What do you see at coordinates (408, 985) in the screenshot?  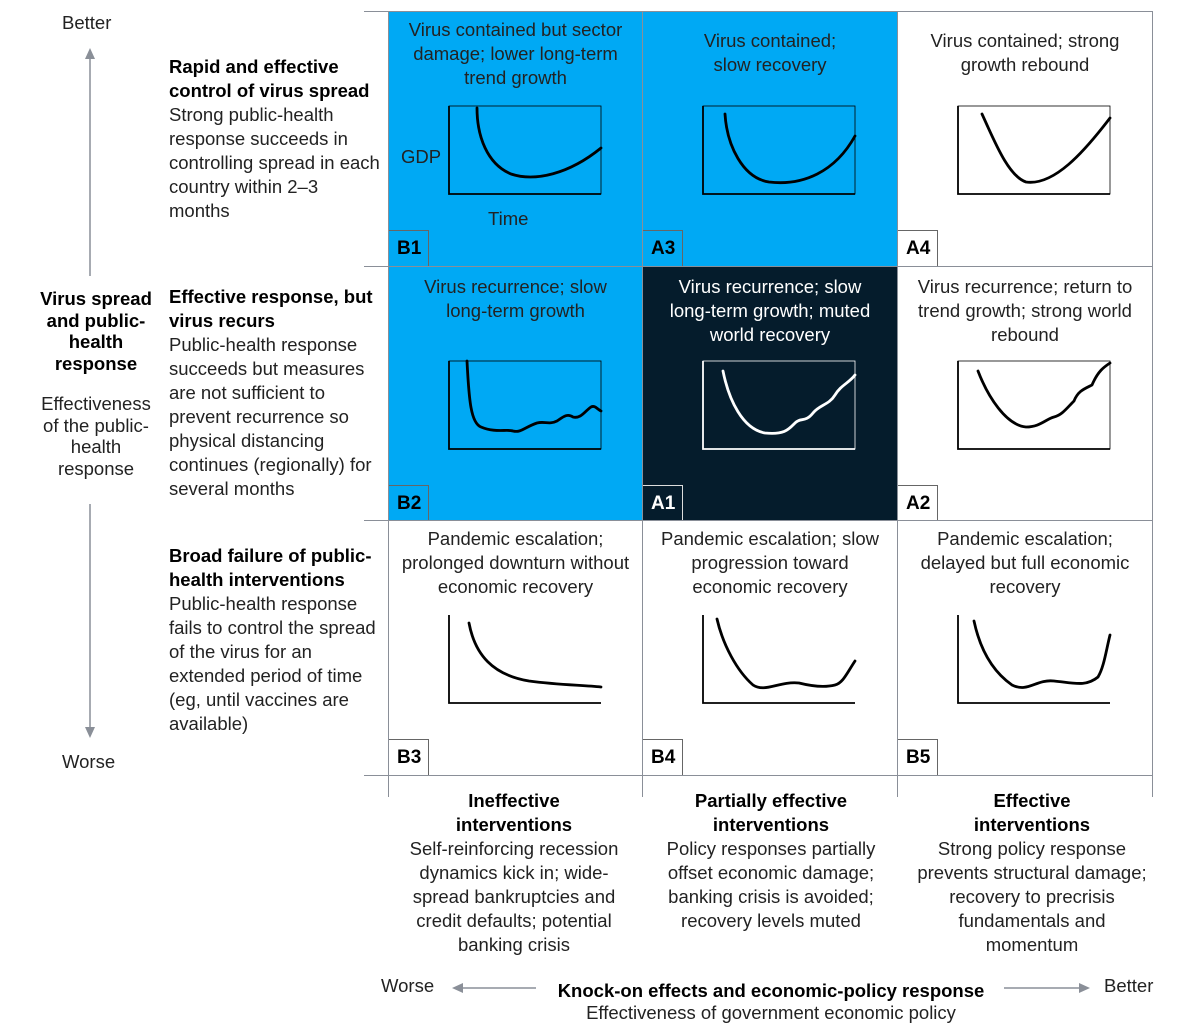 I see `x-axis-worse-label: Worse` at bounding box center [408, 985].